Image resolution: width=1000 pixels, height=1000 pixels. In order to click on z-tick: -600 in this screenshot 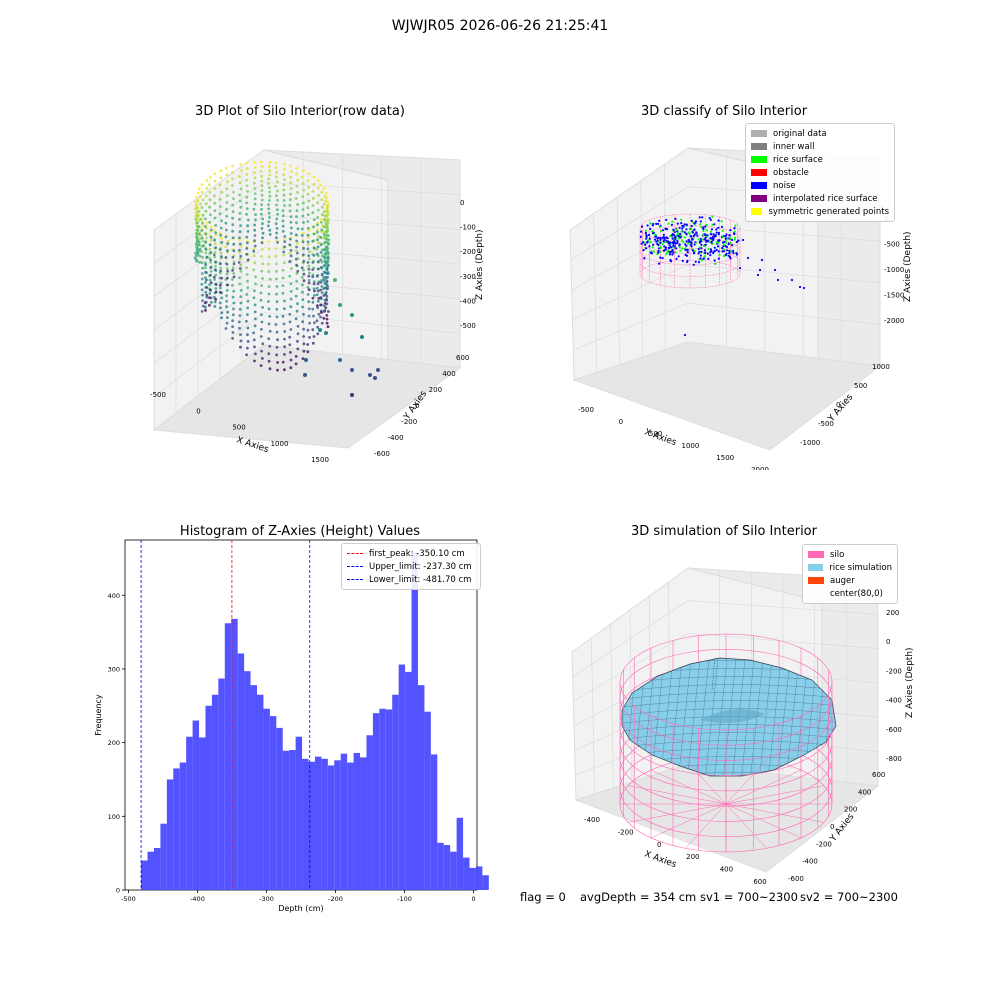, I will do `click(894, 730)`.